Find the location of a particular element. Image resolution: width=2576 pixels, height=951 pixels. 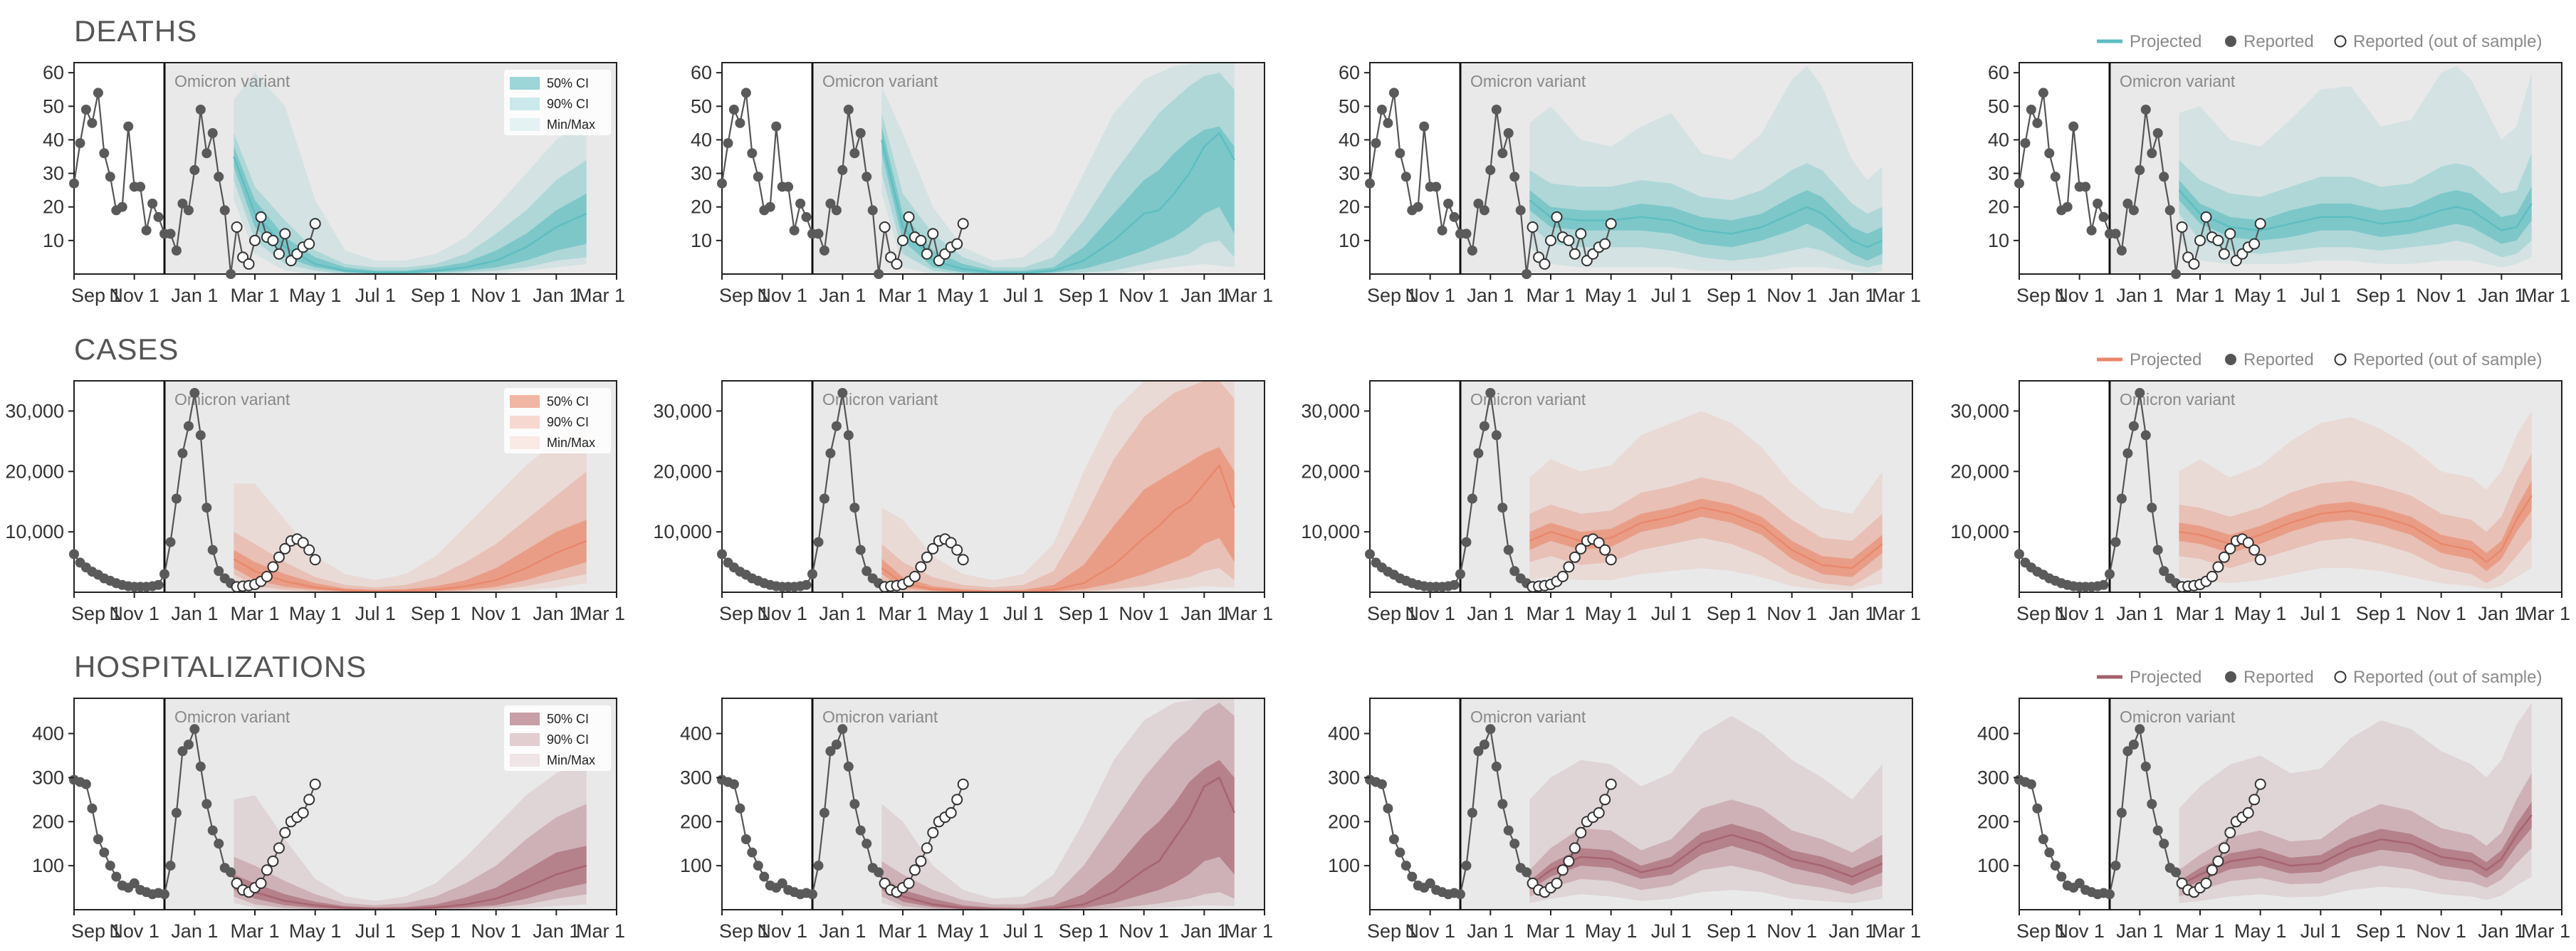

y-tick-label: 200 is located at coordinates (1344, 821).